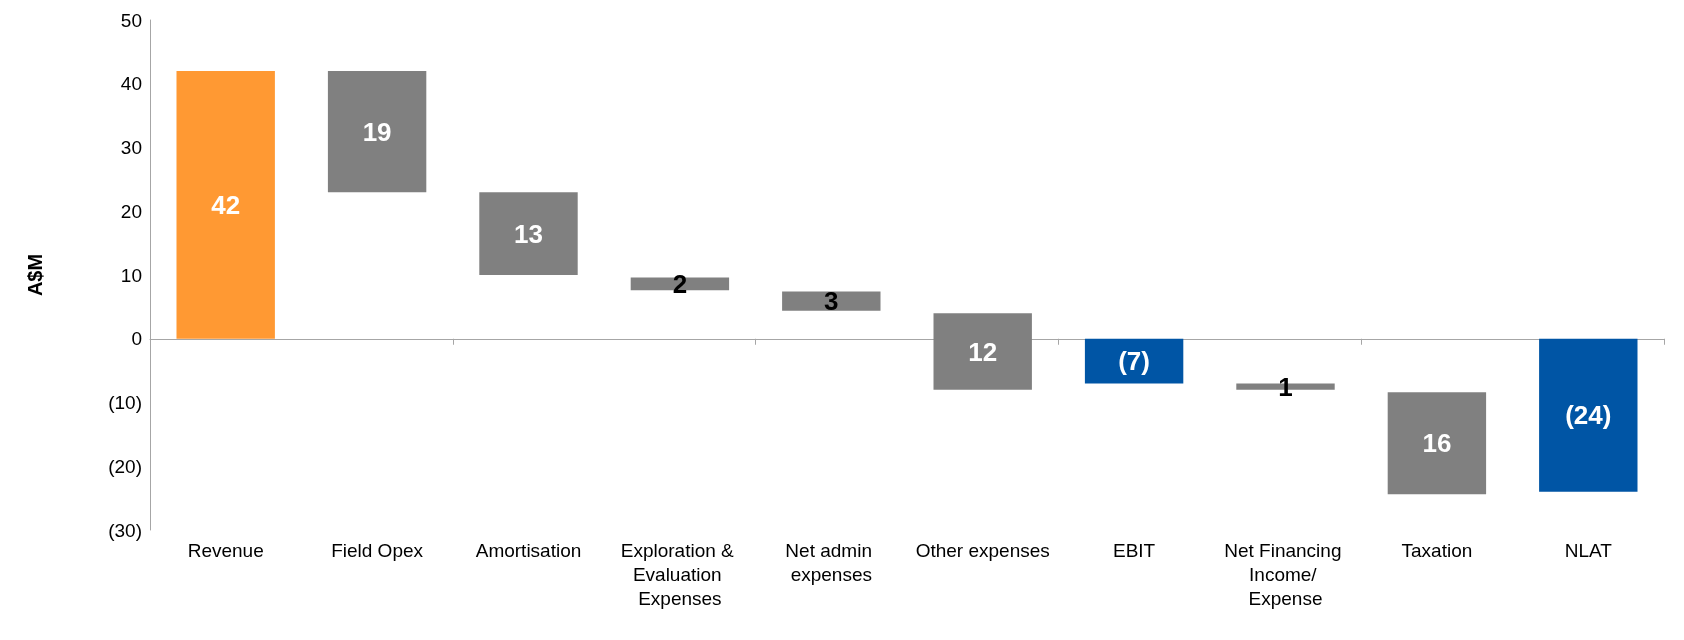 This screenshot has width=1684, height=640. I want to click on y-tick-label: (10), so click(125, 402).